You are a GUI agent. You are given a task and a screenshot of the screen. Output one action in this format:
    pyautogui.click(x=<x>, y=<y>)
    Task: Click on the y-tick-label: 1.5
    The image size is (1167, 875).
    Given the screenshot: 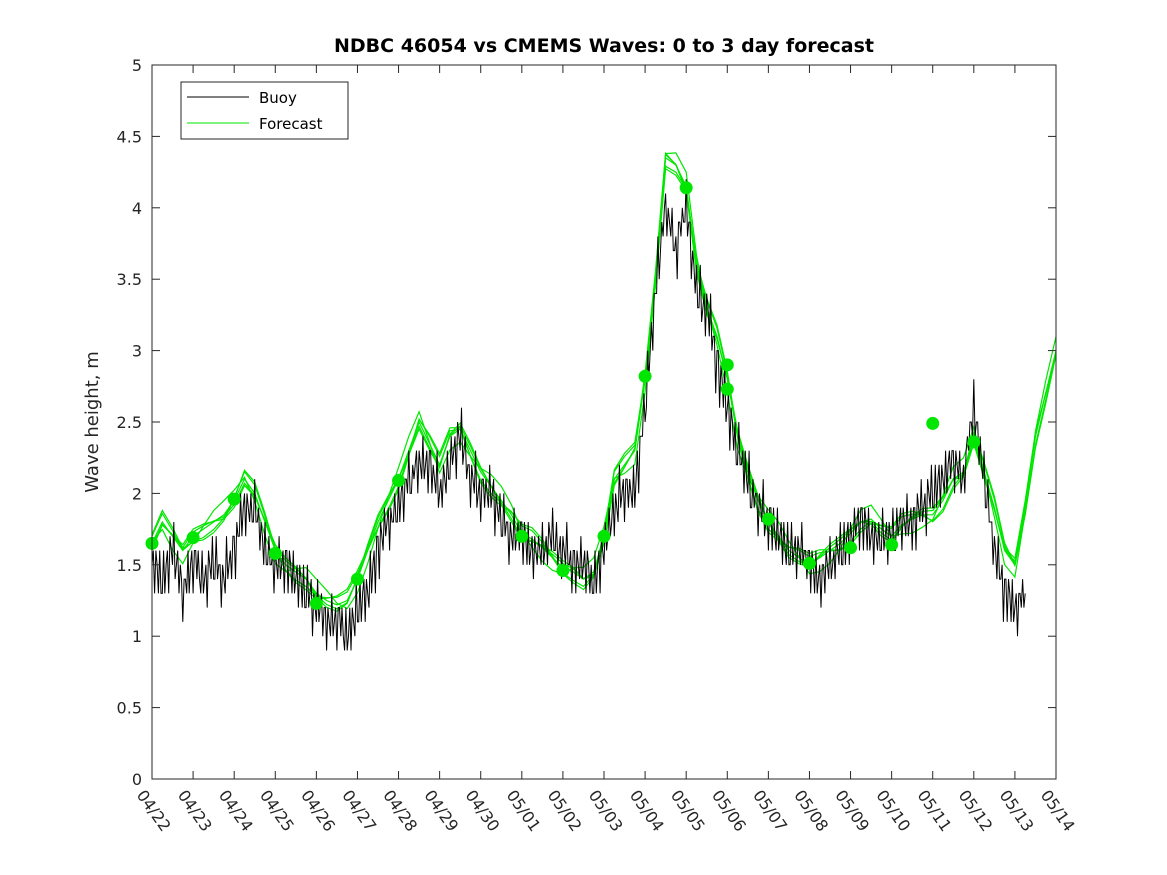 What is the action you would take?
    pyautogui.click(x=129, y=565)
    